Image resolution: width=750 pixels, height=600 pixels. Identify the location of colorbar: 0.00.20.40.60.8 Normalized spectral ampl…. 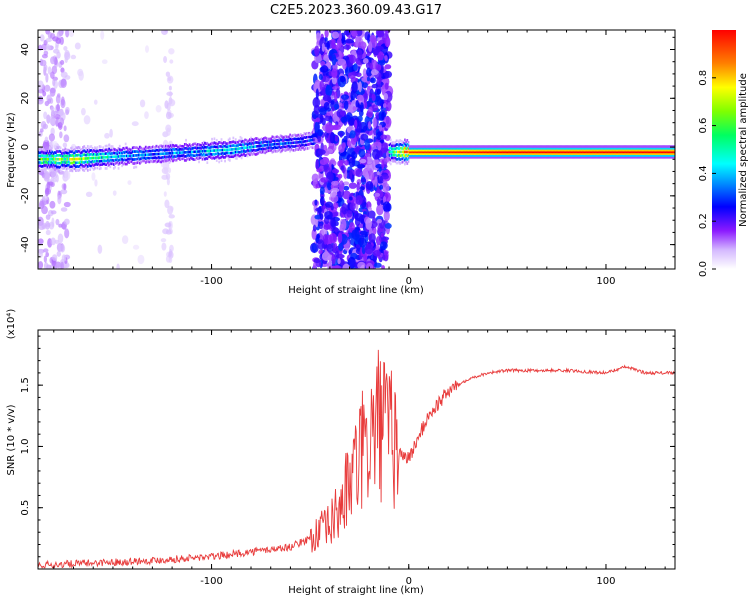
(723, 153).